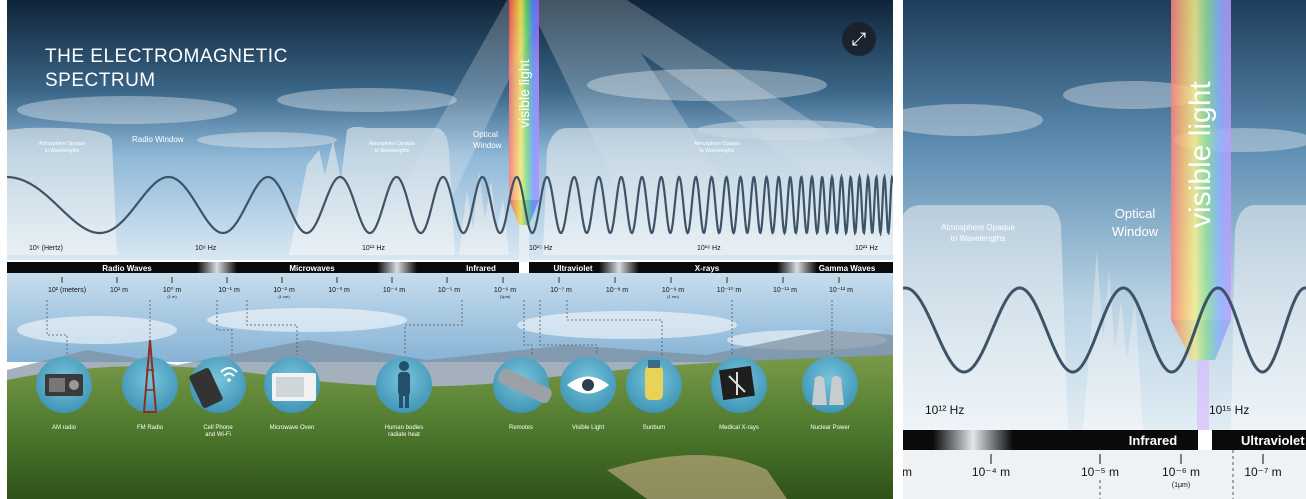 Image resolution: width=1306 pixels, height=499 pixels. I want to click on band-xrays: X-rays, so click(707, 268).